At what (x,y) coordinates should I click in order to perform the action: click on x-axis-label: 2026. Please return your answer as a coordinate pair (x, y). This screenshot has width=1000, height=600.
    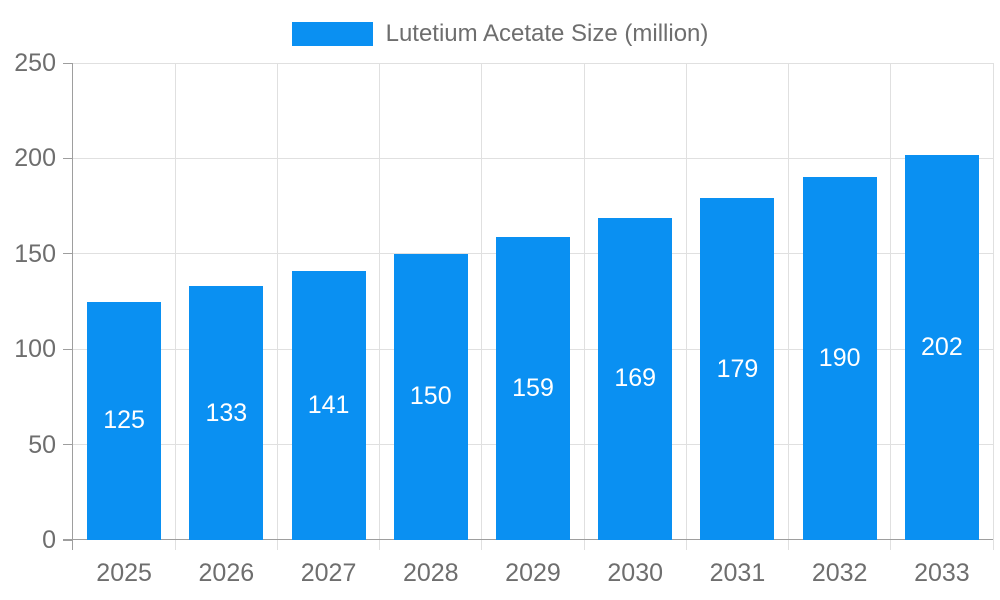
    Looking at the image, I should click on (226, 573).